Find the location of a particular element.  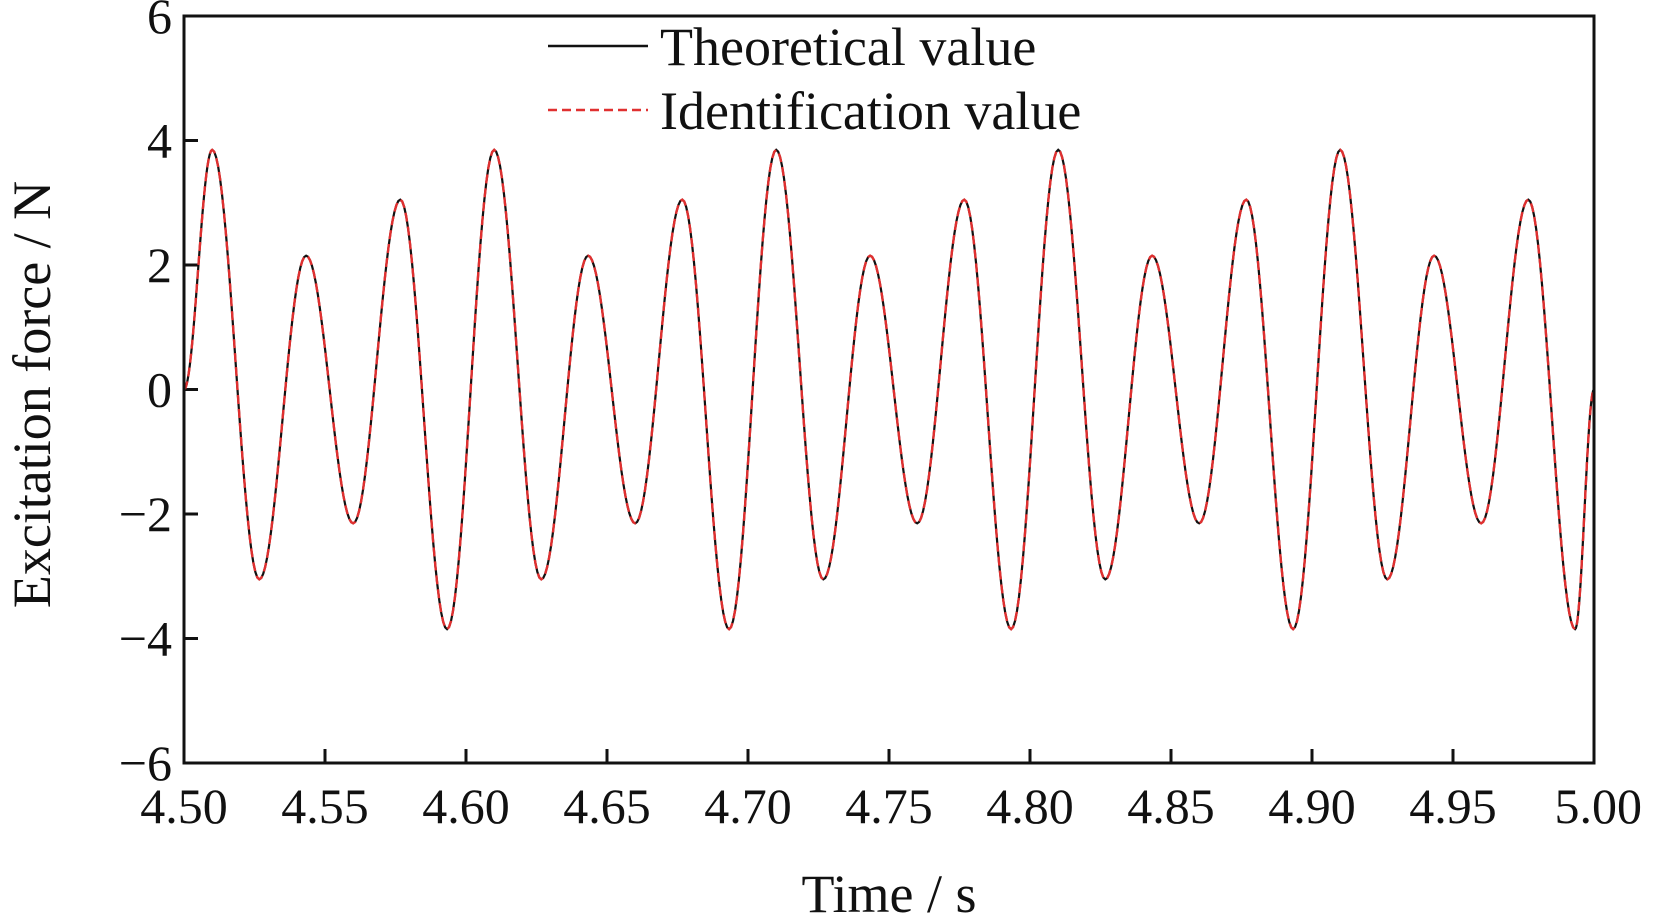

x-tick-label: 5.00 is located at coordinates (1599, 806).